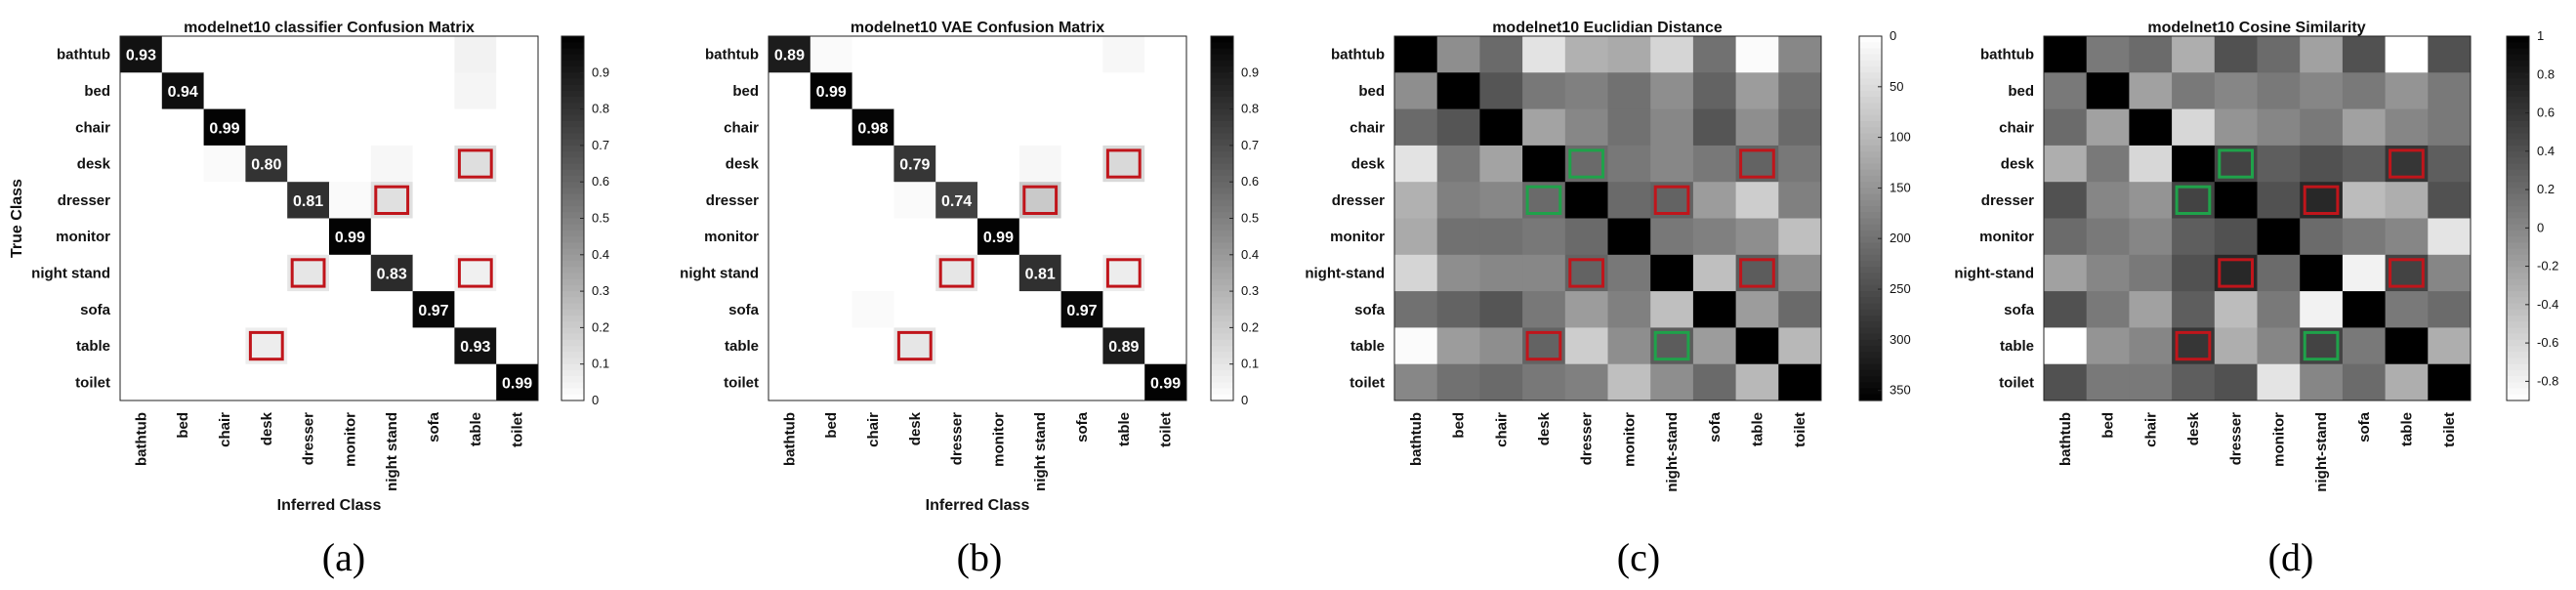 This screenshot has height=590, width=2576. Describe the element at coordinates (719, 273) in the screenshot. I see `y-tick-label: night stand` at that location.